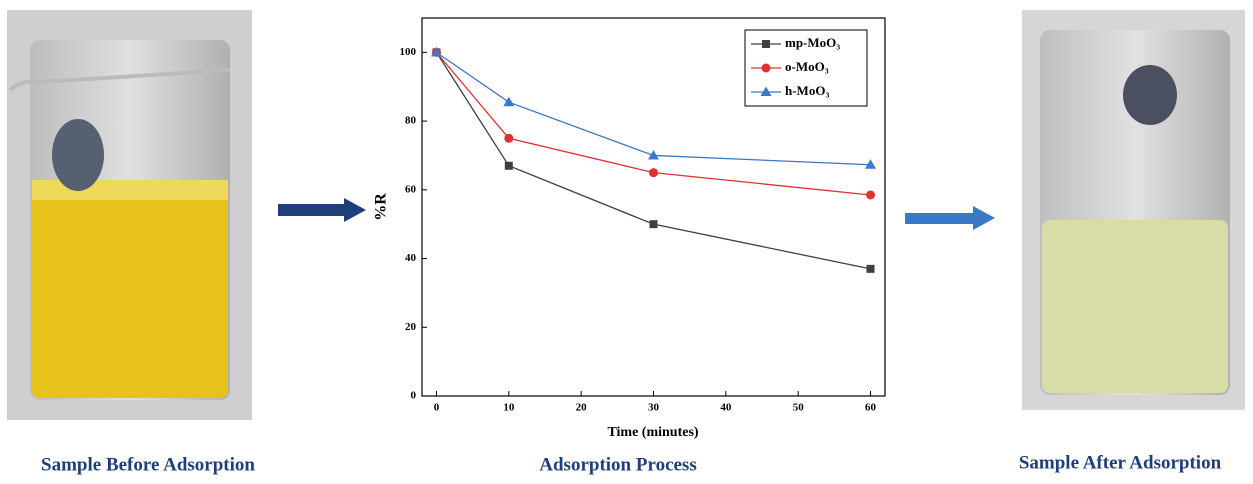  I want to click on photo-after, so click(1133, 210).